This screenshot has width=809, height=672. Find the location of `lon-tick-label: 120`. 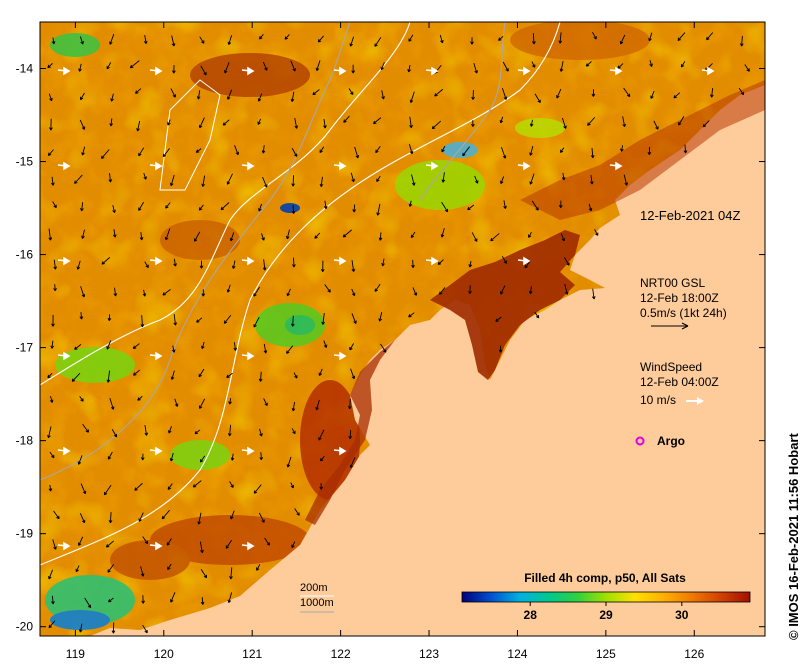

lon-tick-label: 120 is located at coordinates (164, 654).